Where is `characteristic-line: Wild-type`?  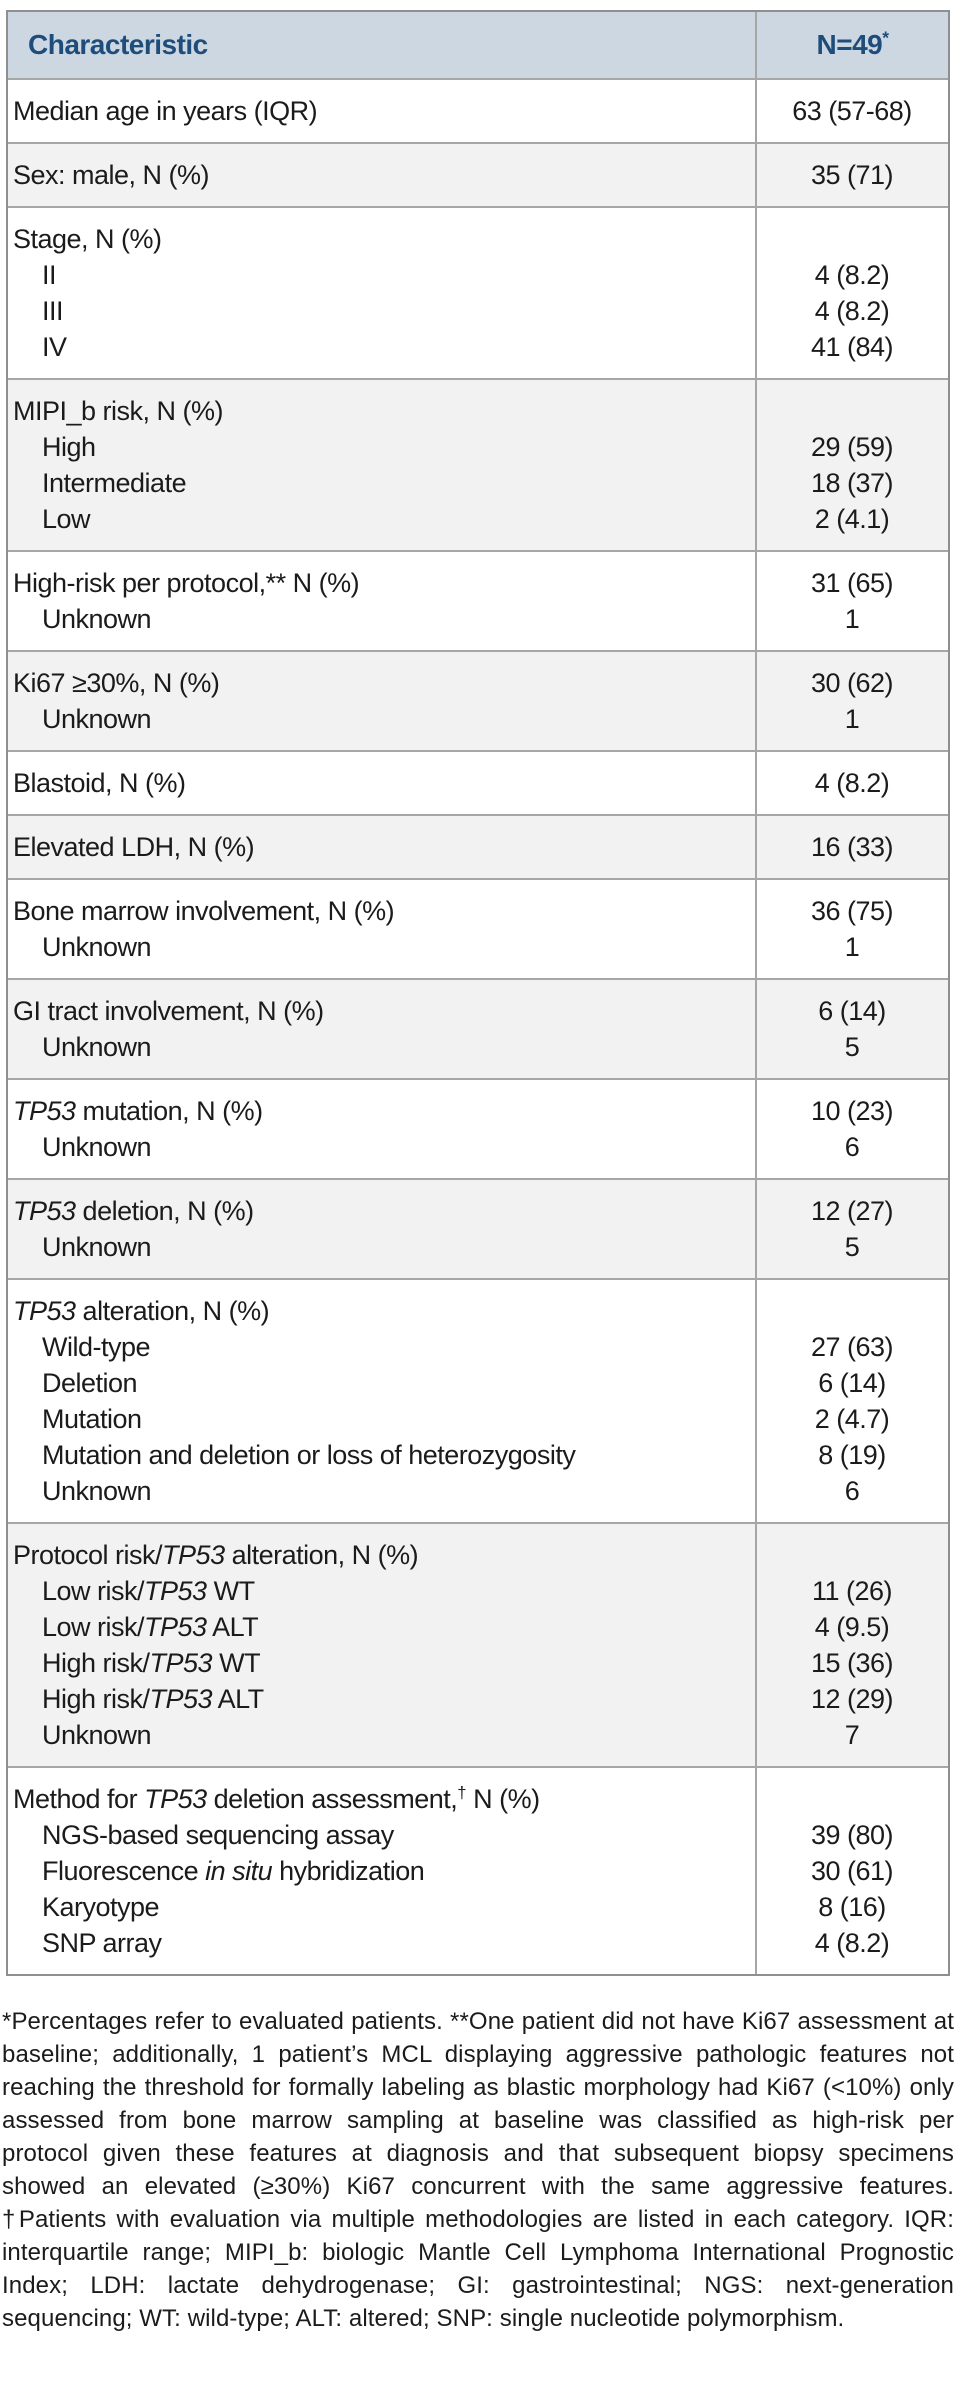
characteristic-line: Wild-type is located at coordinates (96, 1347).